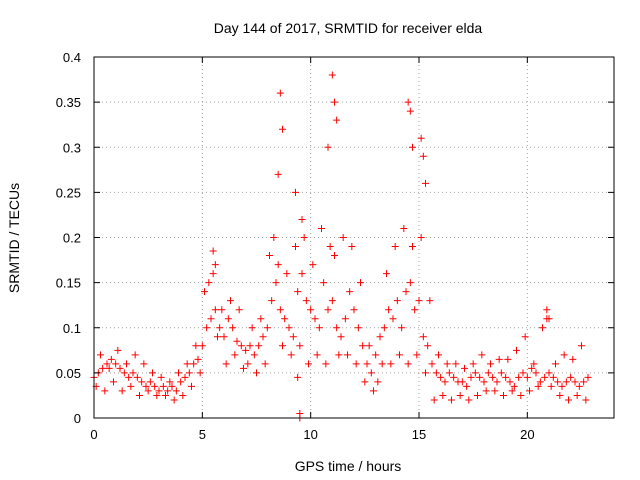 This screenshot has width=640, height=480. Describe the element at coordinates (72, 147) in the screenshot. I see `y-tick-label: 0.3` at that location.